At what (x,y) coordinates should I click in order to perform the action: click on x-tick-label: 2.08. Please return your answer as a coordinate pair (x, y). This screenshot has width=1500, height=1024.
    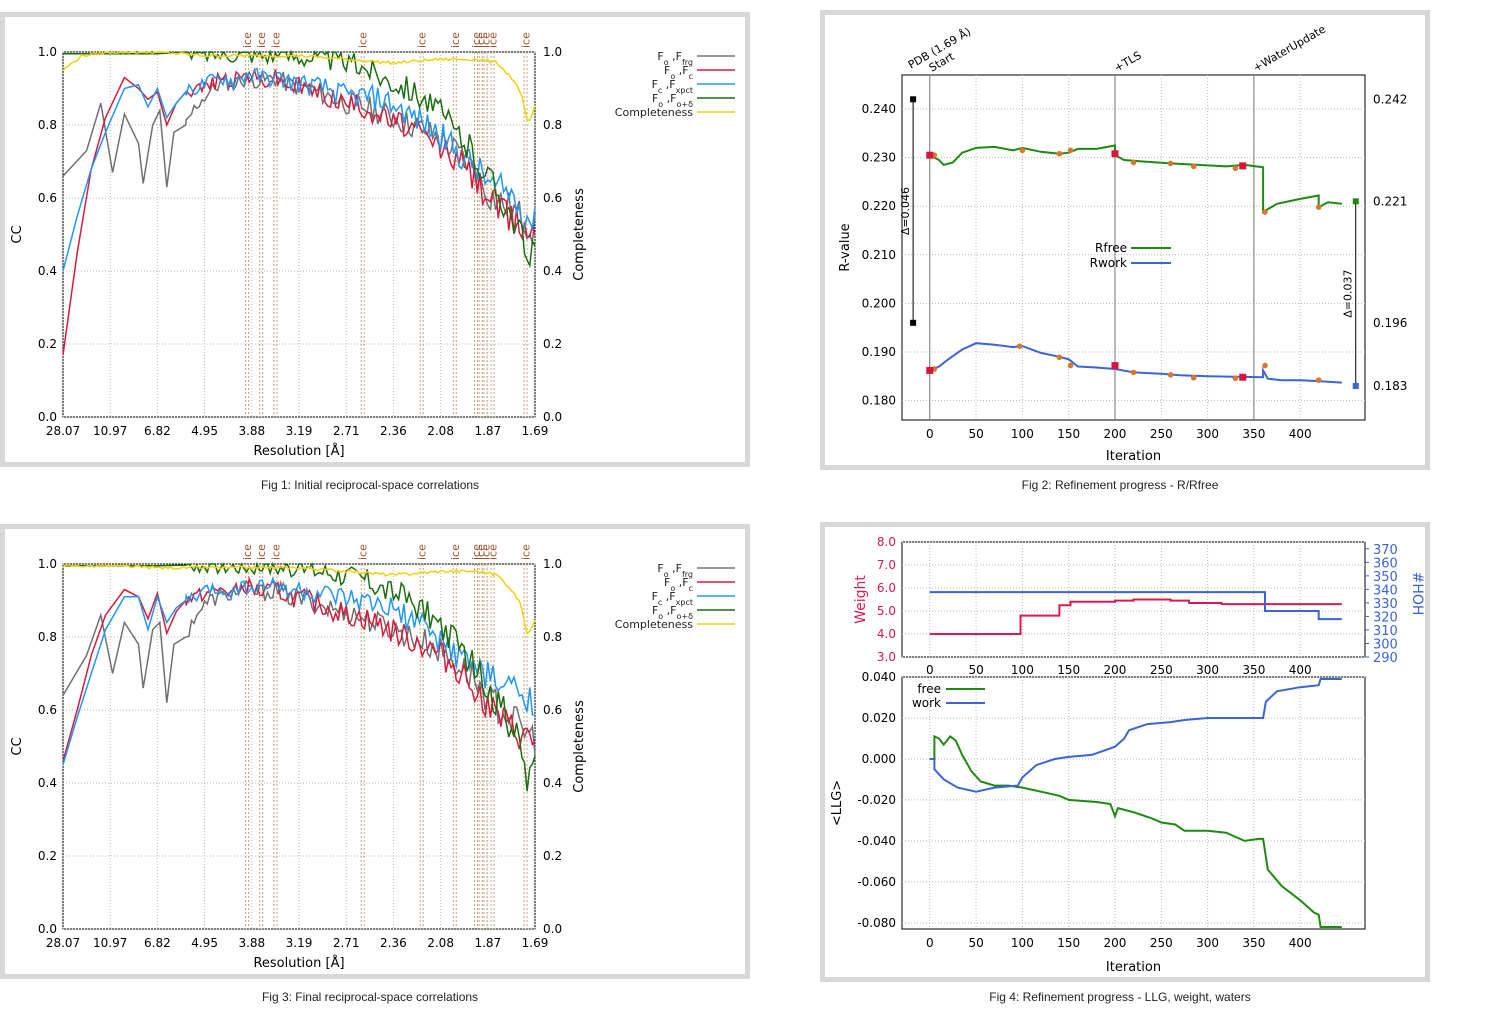
    Looking at the image, I should click on (440, 943).